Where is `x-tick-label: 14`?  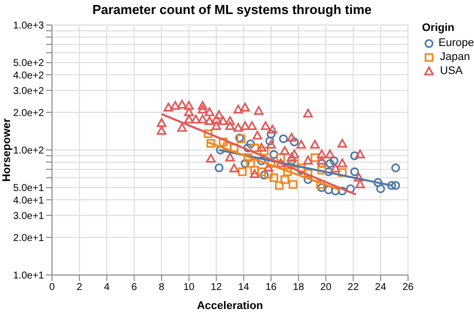
x-tick-label: 14 is located at coordinates (244, 288).